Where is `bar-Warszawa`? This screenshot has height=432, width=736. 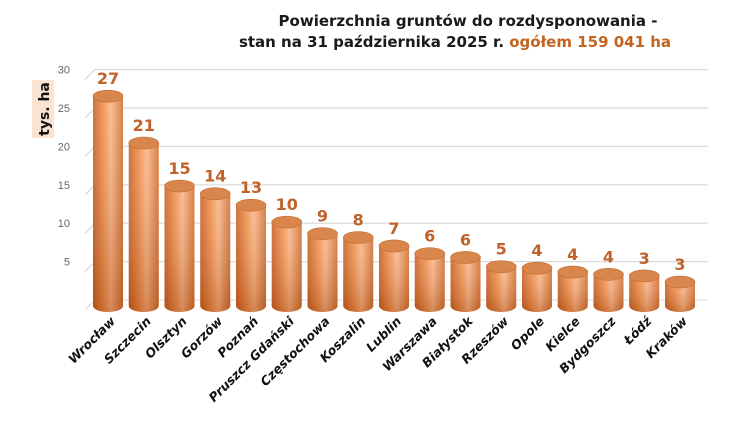 bar-Warszawa is located at coordinates (430, 279).